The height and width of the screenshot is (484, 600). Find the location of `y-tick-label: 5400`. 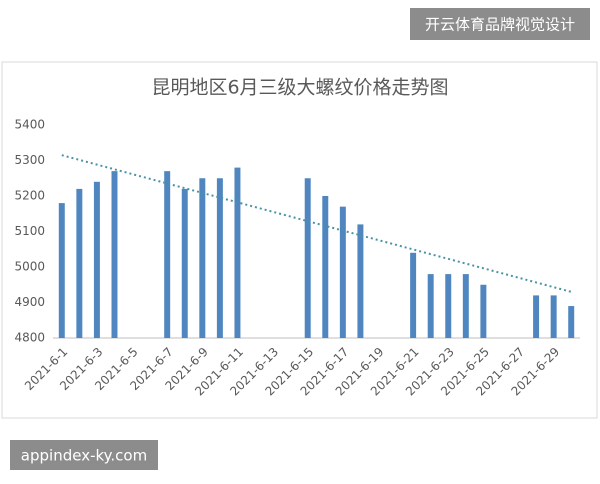

y-tick-label: 5400 is located at coordinates (29, 125).